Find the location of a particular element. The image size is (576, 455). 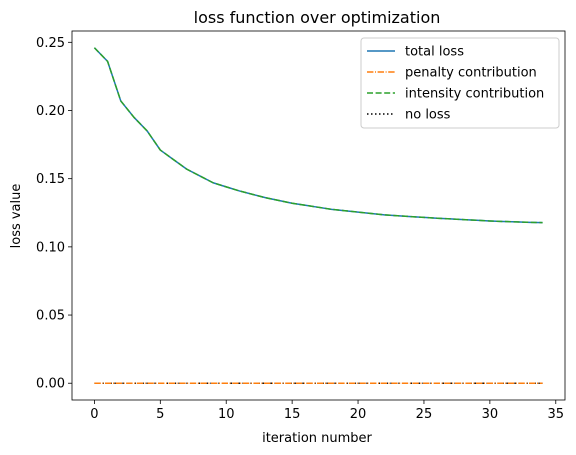

x-tick-label: 30 is located at coordinates (490, 414).